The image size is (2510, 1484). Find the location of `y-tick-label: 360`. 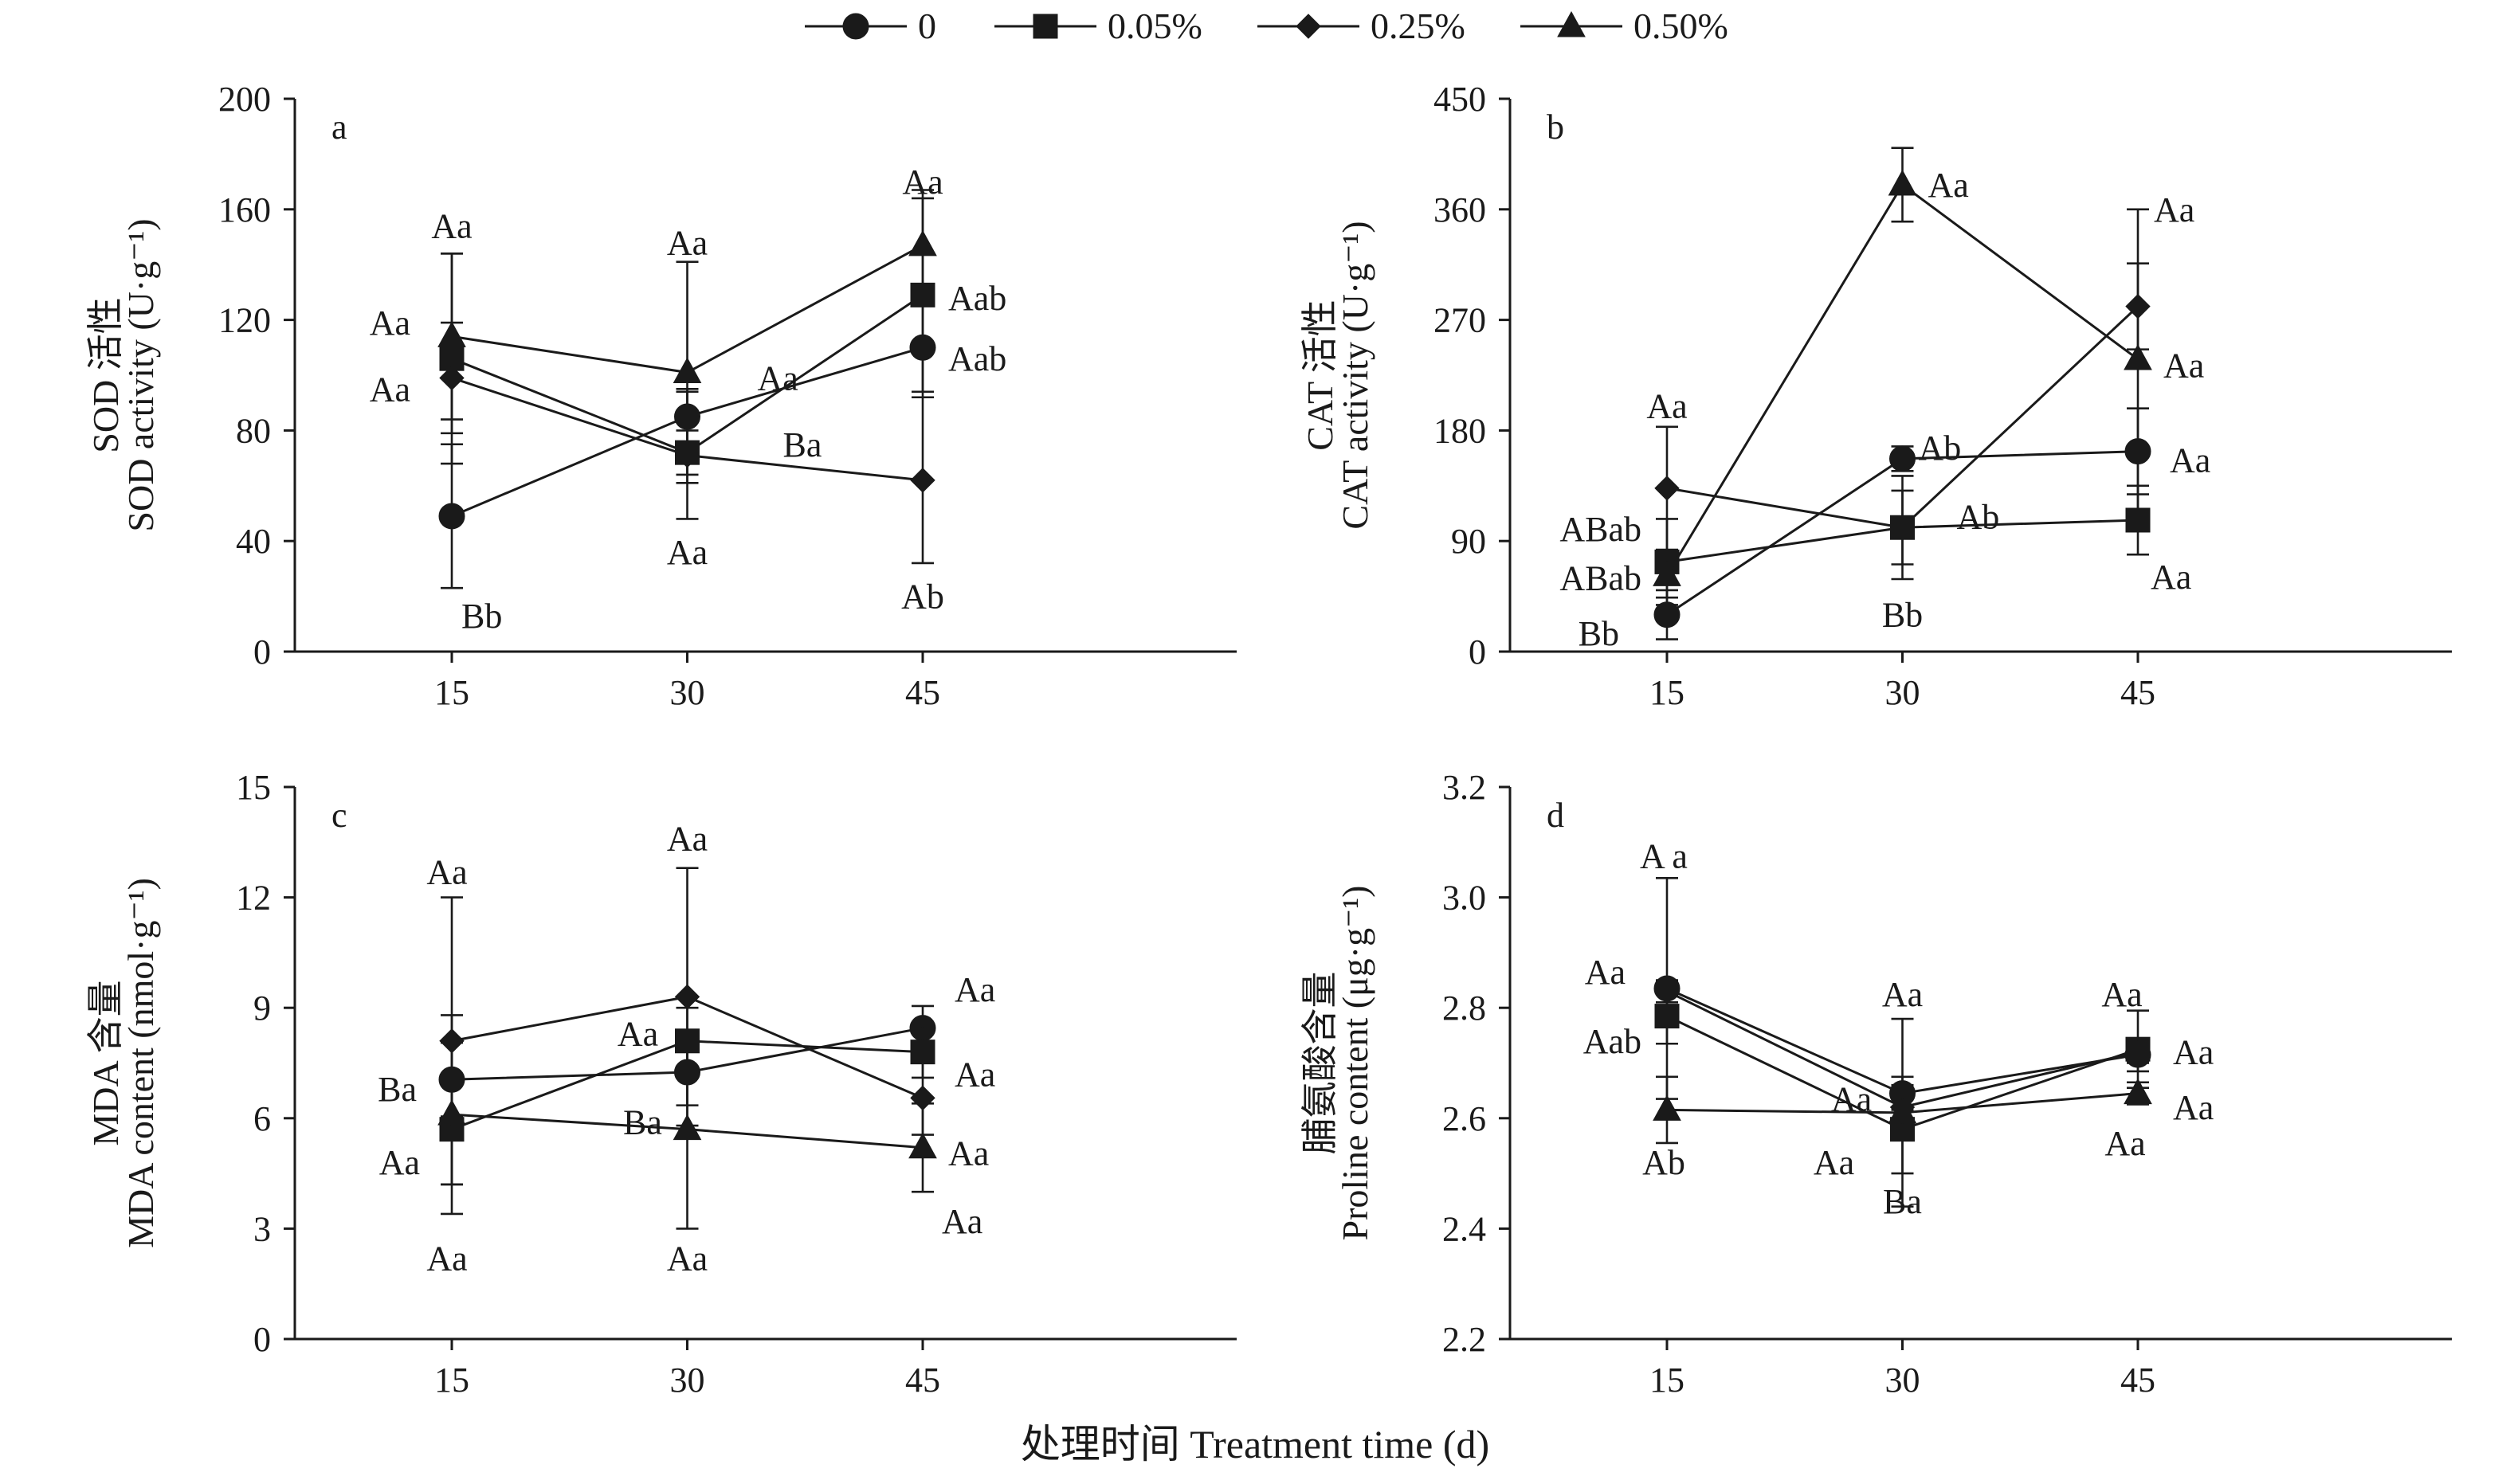

y-tick-label: 360 is located at coordinates (1459, 210).